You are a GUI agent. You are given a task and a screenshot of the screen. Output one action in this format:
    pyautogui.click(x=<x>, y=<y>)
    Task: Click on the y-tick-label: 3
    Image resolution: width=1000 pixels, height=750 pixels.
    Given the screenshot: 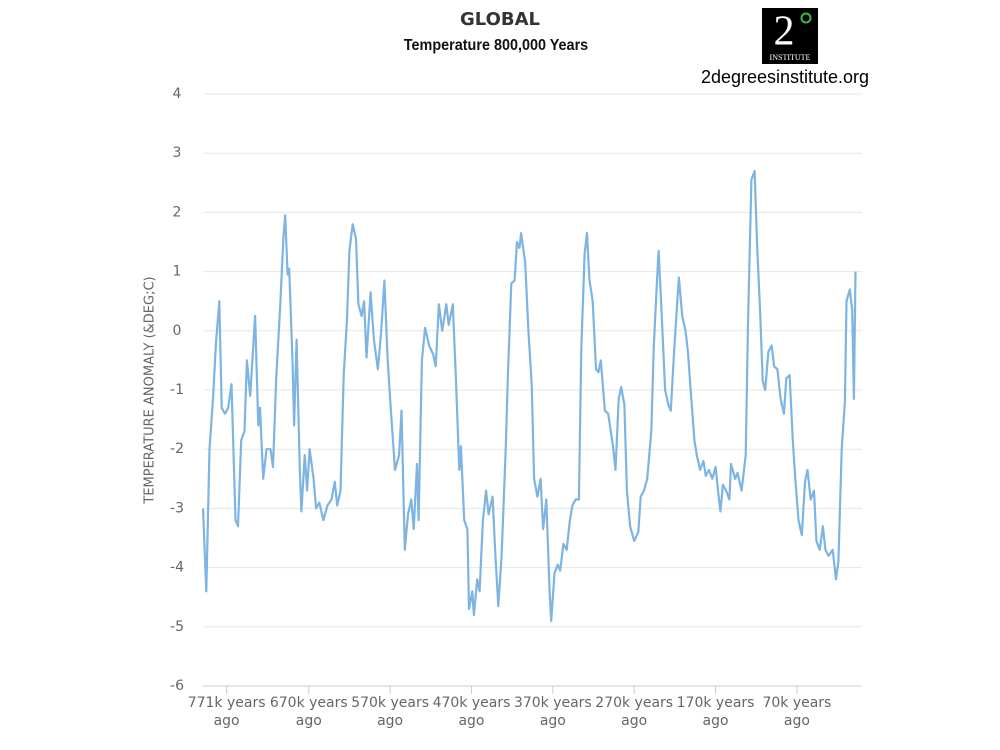 What is the action you would take?
    pyautogui.click(x=177, y=153)
    